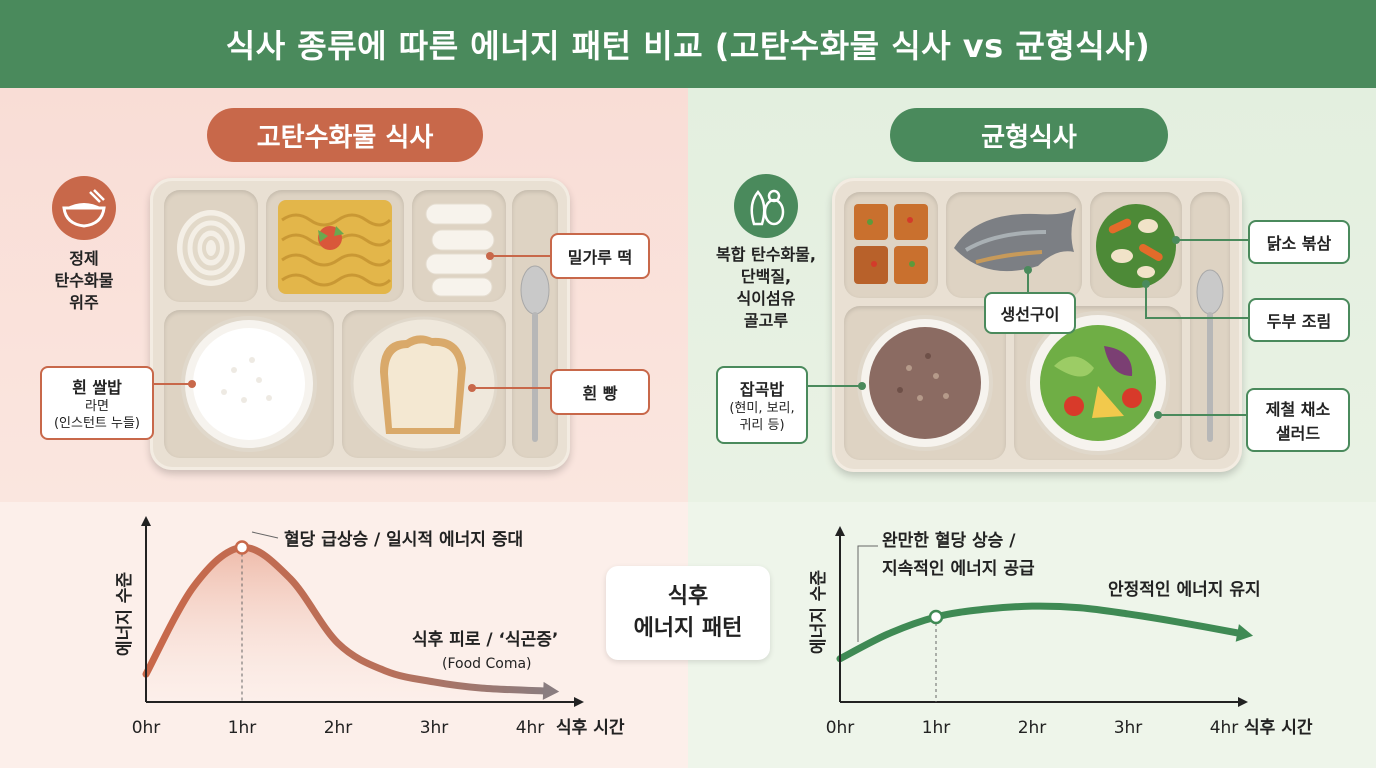 The height and width of the screenshot is (768, 1376). I want to click on vegetable-icon, so click(766, 206).